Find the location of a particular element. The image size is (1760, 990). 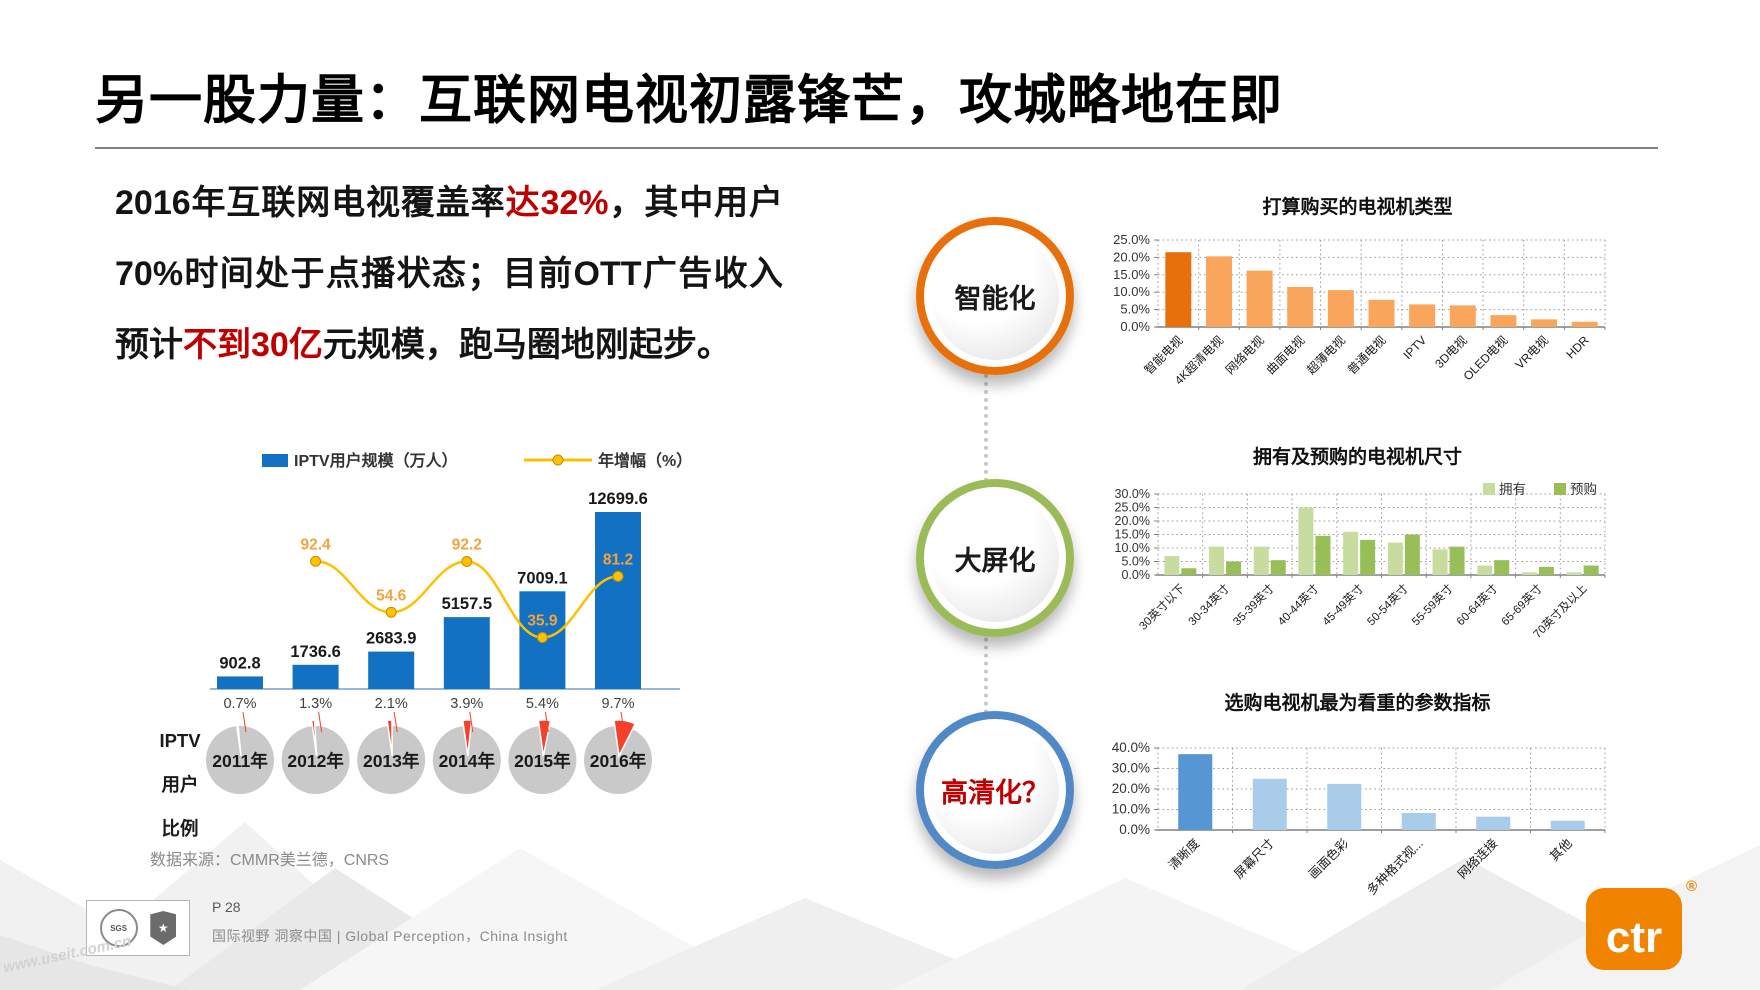

ctr-logo: ctr is located at coordinates (1634, 929).